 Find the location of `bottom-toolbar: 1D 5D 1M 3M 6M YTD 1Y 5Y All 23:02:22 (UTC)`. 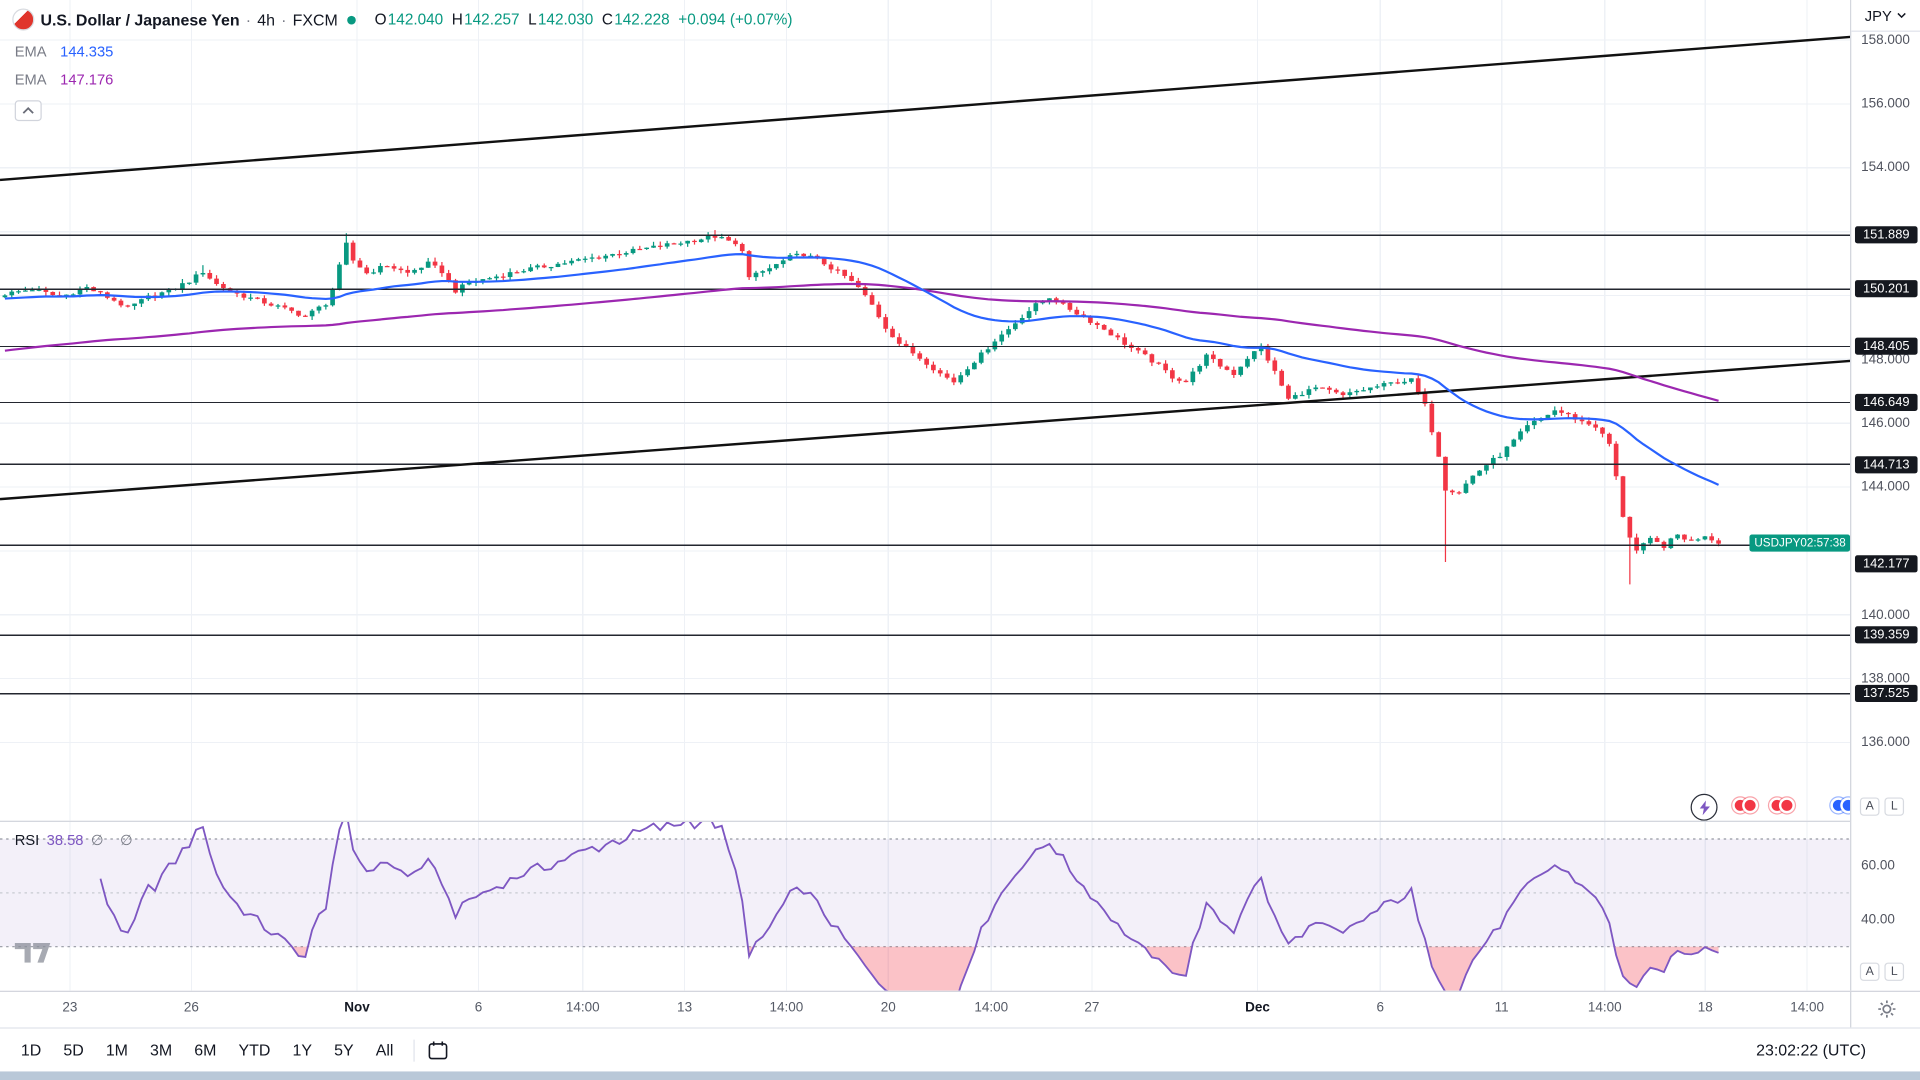

bottom-toolbar: 1D 5D 1M 3M 6M YTD 1Y 5Y All 23:02:22 (UTC) is located at coordinates (960, 1049).